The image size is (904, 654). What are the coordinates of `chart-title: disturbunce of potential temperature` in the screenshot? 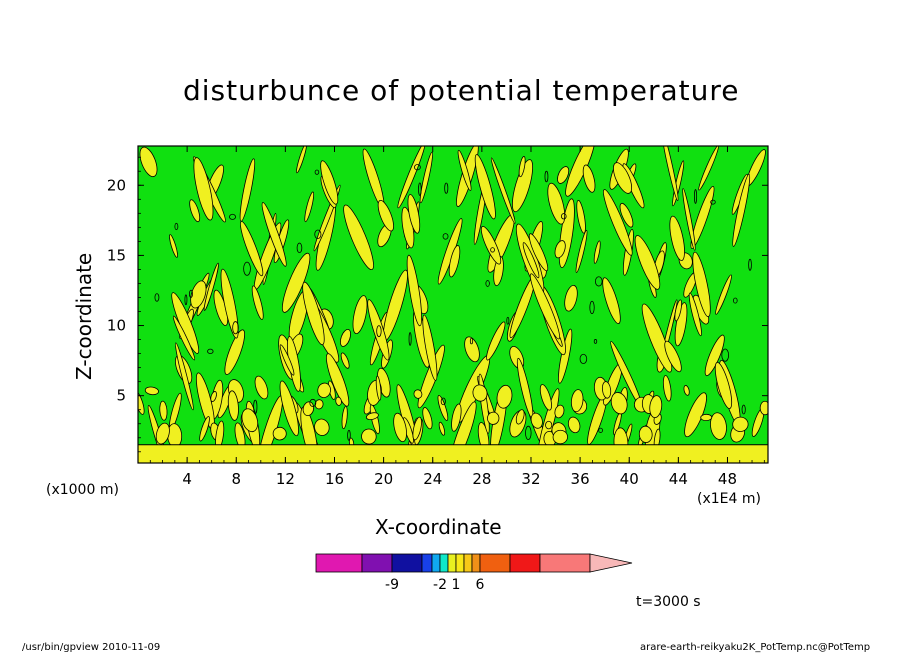 It's located at (461, 90).